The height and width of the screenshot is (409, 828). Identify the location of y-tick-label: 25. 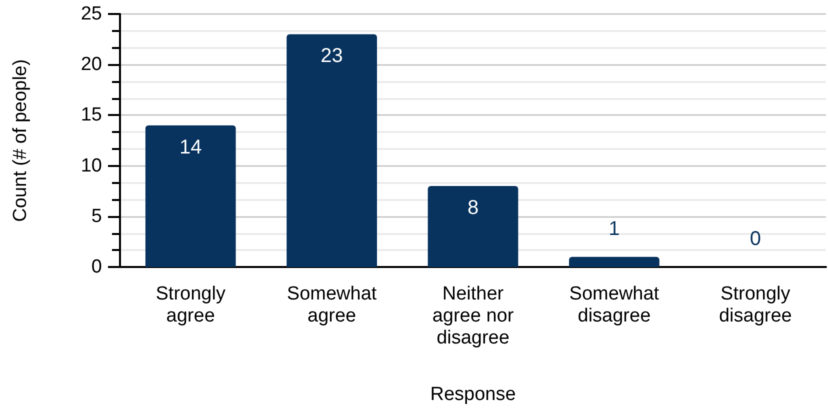
(91, 14).